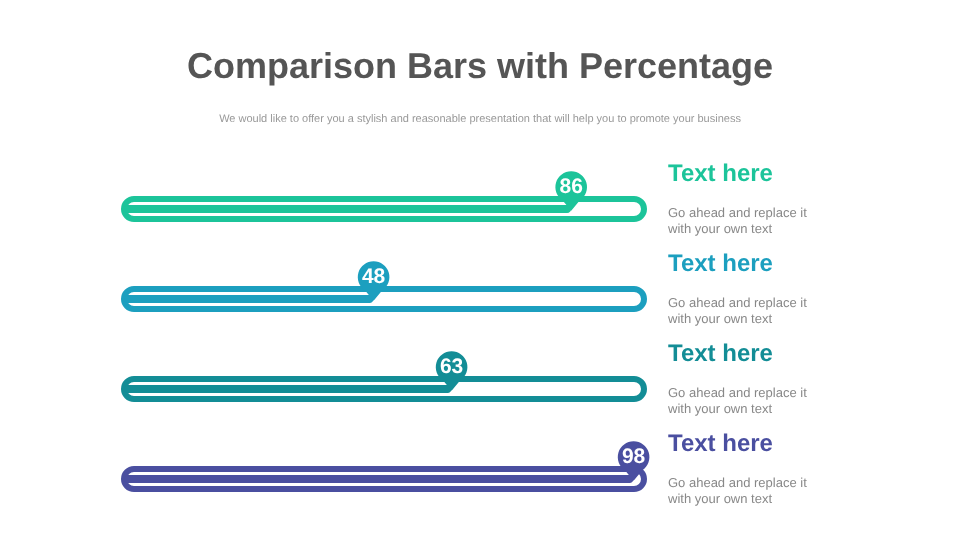  What do you see at coordinates (451, 367) in the screenshot?
I see `data-label: 63` at bounding box center [451, 367].